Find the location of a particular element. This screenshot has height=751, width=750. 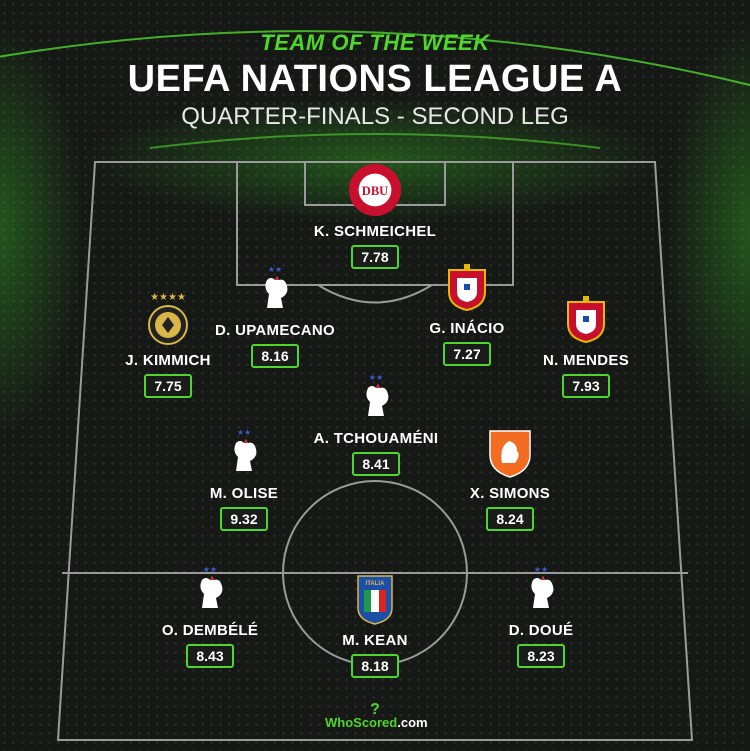

player-card: ★★ D. UPAMECANO 8.16 is located at coordinates (275, 315).